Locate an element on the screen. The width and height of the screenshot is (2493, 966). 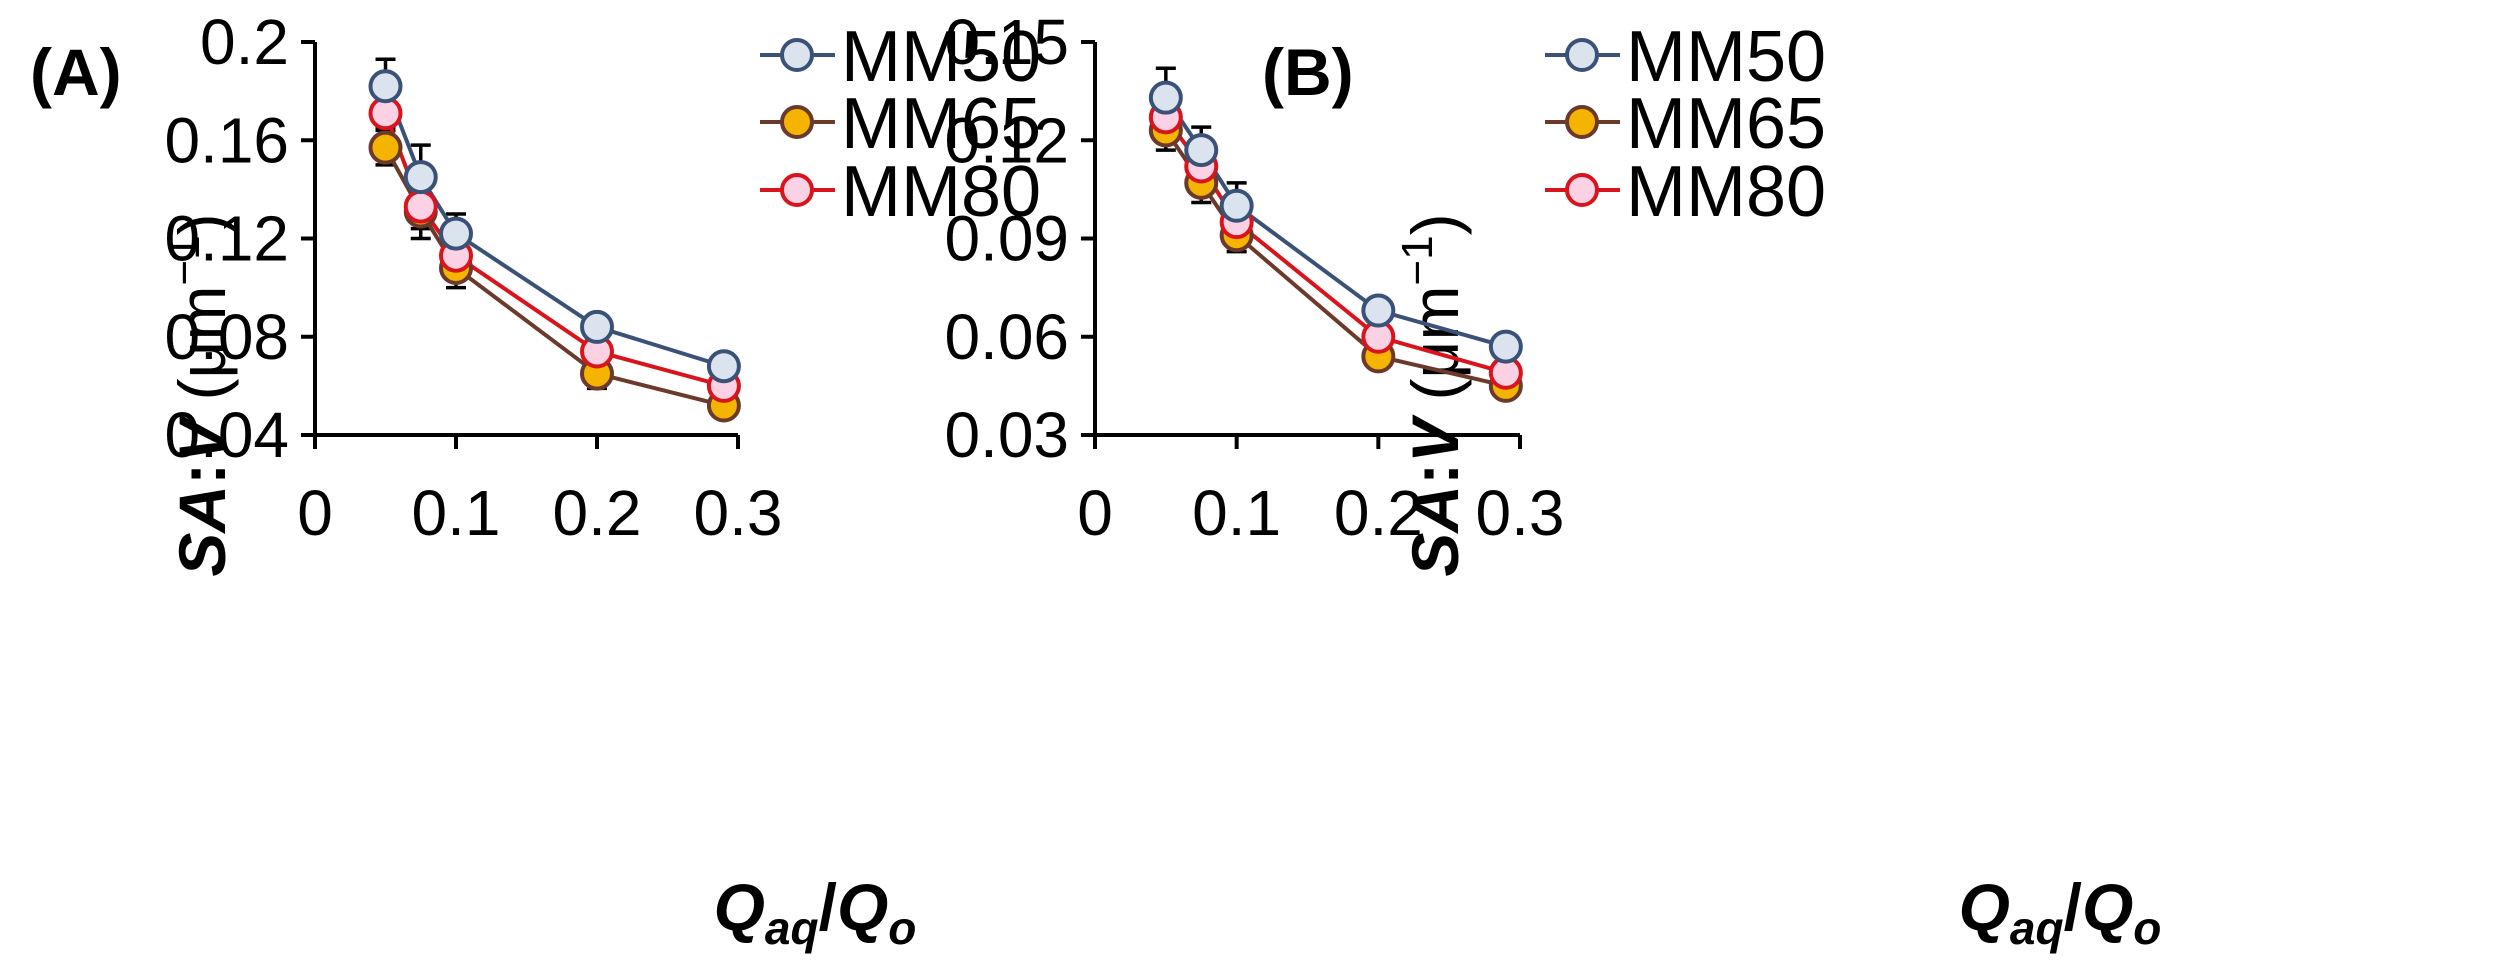
panel-b-y-tick-label: 0.03 is located at coordinates (1006, 435).